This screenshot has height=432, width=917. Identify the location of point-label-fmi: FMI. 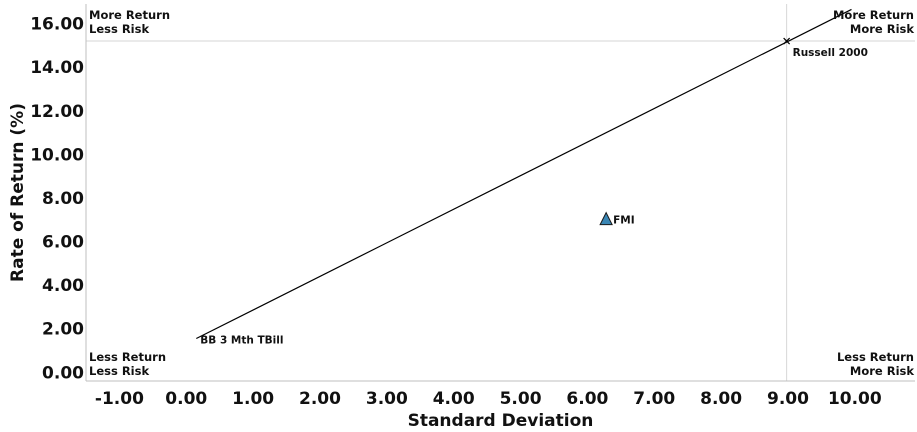
(624, 221).